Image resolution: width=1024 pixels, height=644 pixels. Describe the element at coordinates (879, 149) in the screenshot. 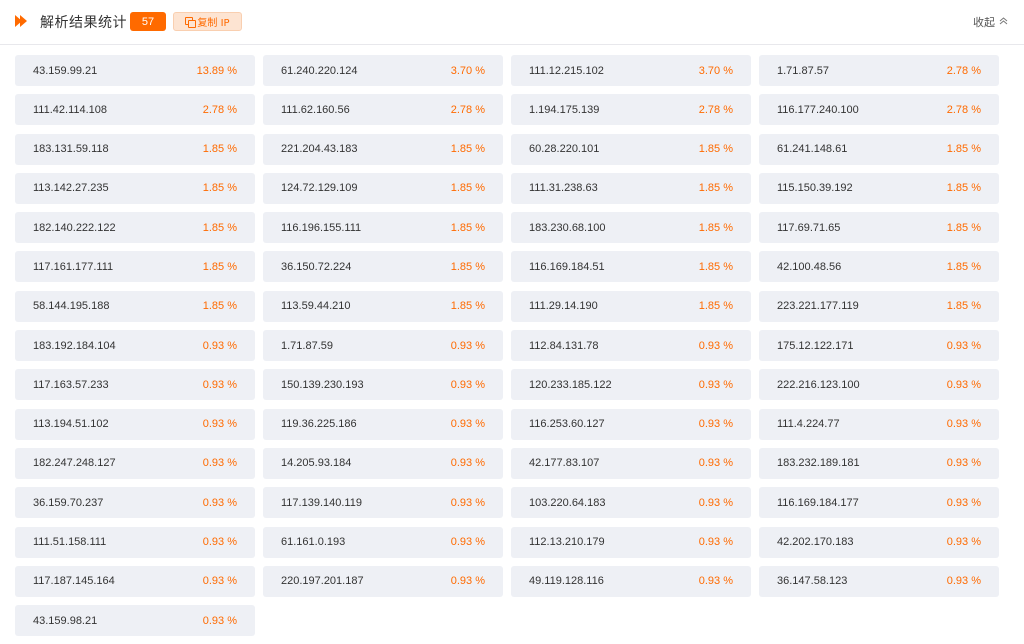

I see `ip-result-item: 61.241.148.61 1.85 %` at that location.